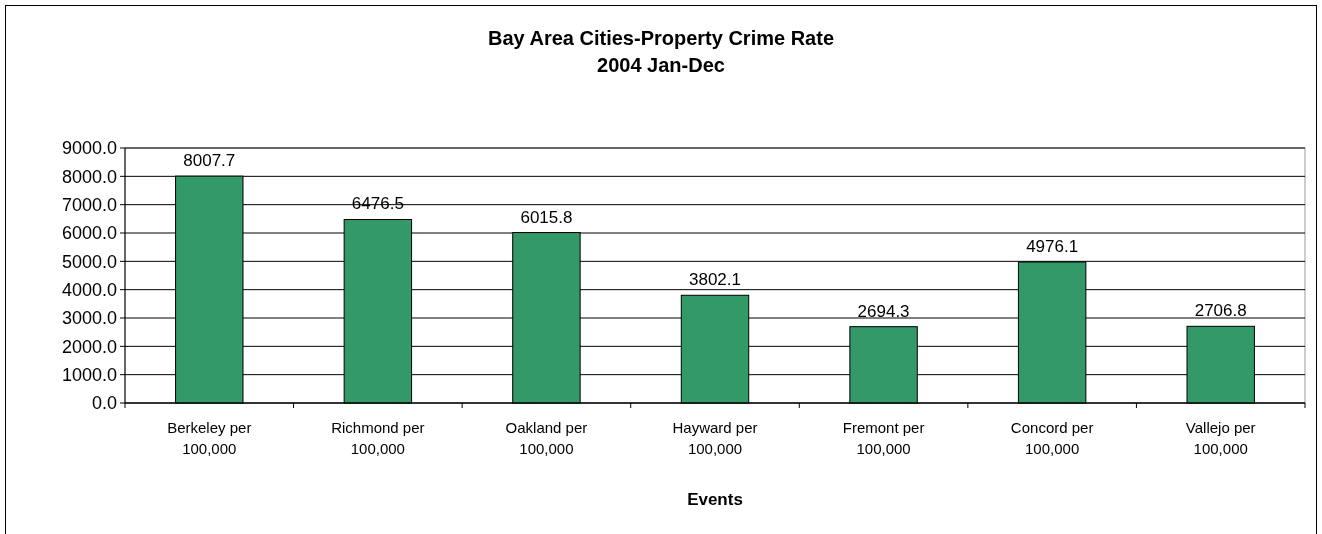  What do you see at coordinates (715, 280) in the screenshot?
I see `data-label: 3802.1` at bounding box center [715, 280].